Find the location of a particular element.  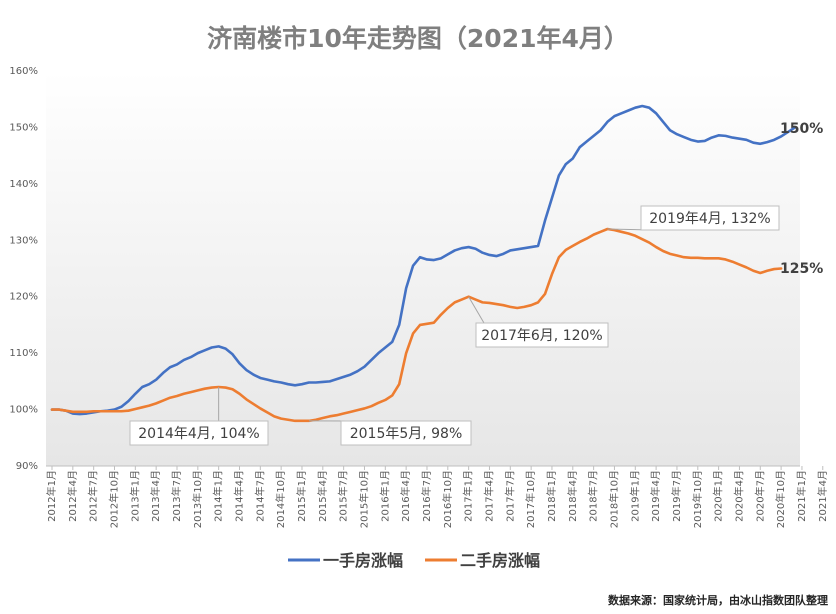

x-tick-label: 2014年7月 is located at coordinates (259, 496).